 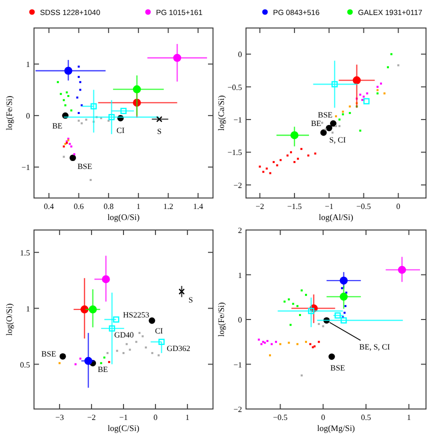 What do you see at coordinates (109, 206) in the screenshot?
I see `x-tick-label: 0.8` at bounding box center [109, 206].